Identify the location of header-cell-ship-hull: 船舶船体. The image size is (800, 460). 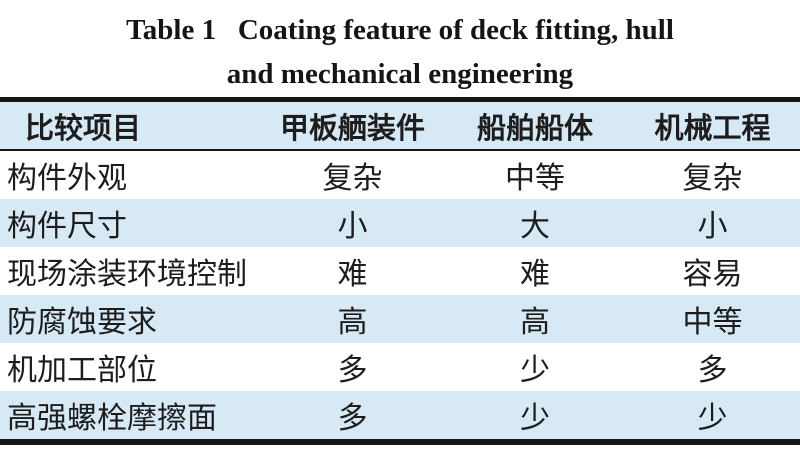
(534, 128).